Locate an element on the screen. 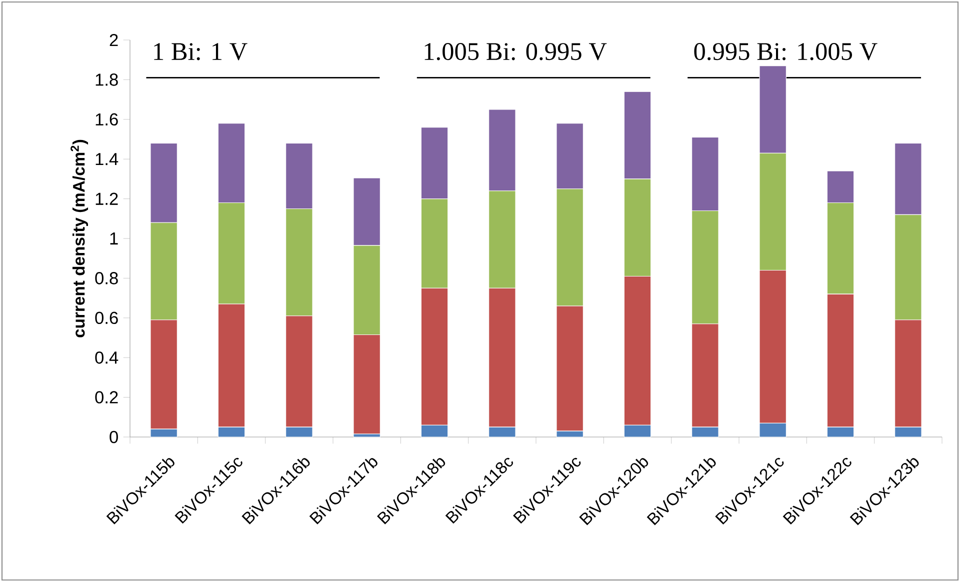  y-tick-label: 1.2 is located at coordinates (107, 198).